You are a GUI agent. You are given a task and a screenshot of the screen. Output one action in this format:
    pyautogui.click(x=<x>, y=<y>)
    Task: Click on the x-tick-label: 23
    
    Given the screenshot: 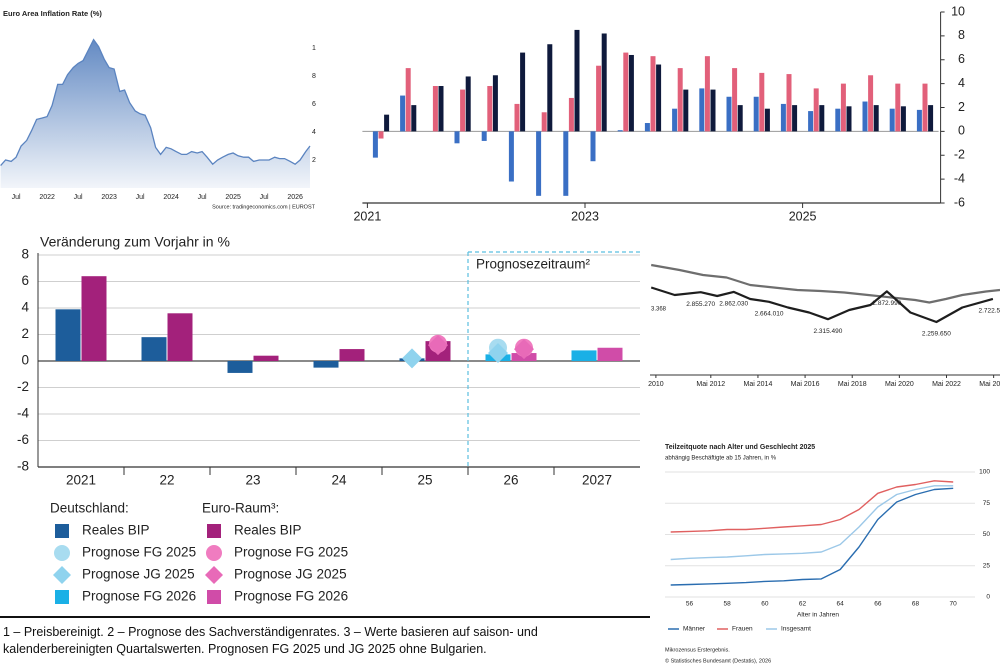 What is the action you would take?
    pyautogui.click(x=252, y=480)
    